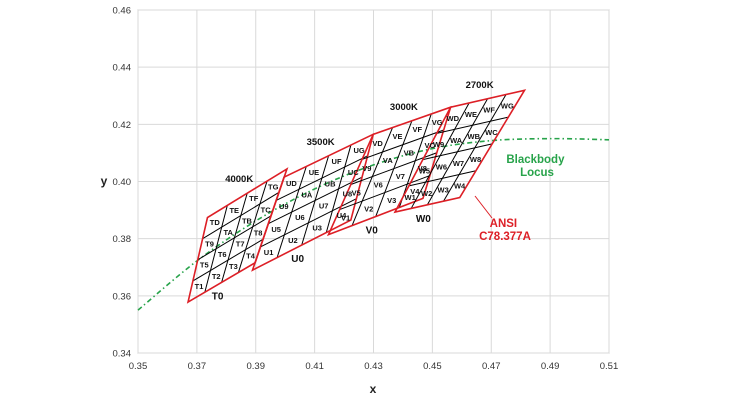 This screenshot has height=400, width=750. What do you see at coordinates (415, 191) in the screenshot?
I see `bin-label: V4` at bounding box center [415, 191].